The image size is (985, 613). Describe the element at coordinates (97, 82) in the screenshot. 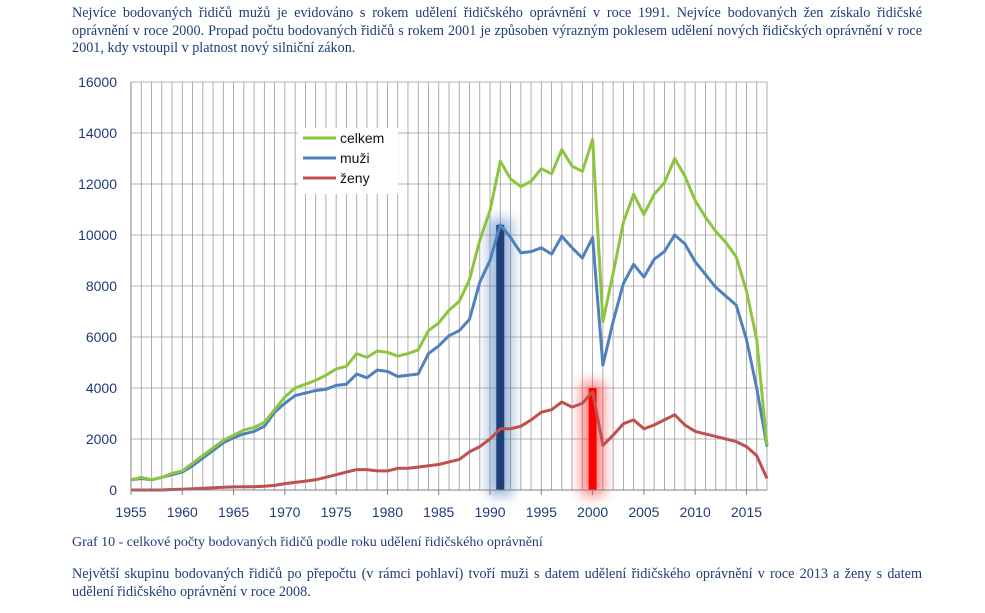

I see `y-tick-label: 16000` at that location.